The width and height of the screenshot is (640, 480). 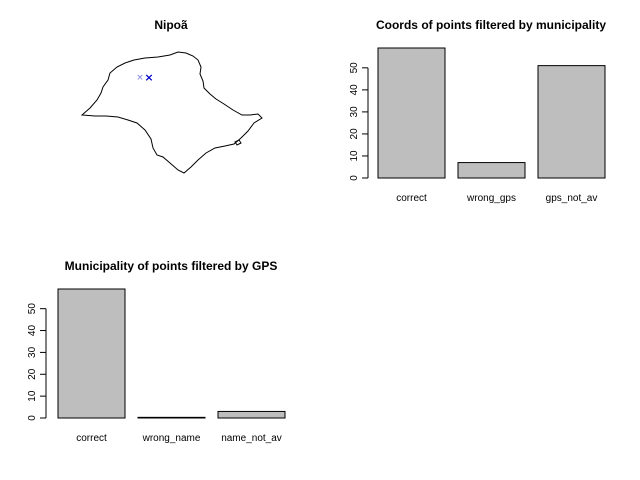 I want to click on bar-gps_not_av, so click(x=571, y=122).